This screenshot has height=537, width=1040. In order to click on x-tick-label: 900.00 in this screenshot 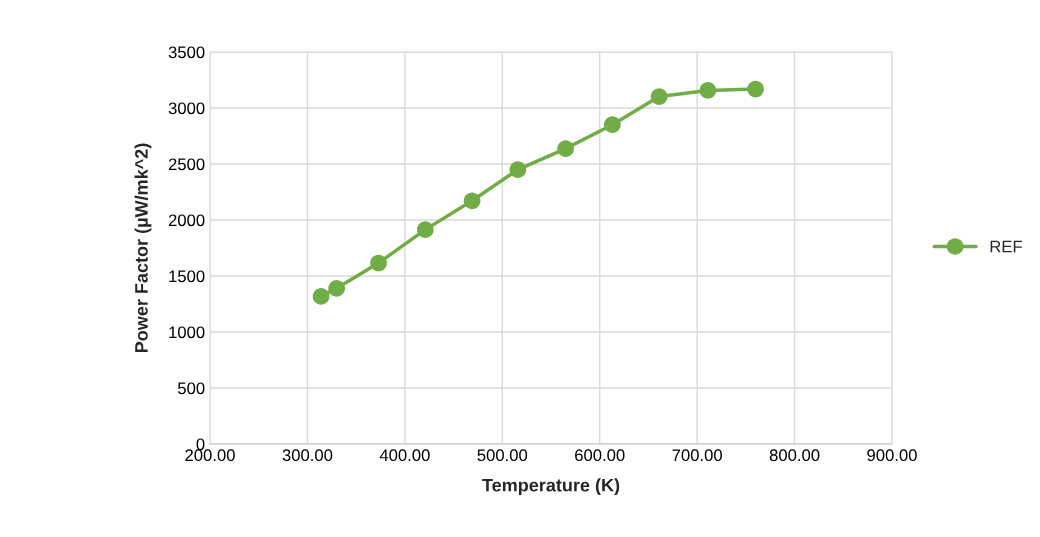, I will do `click(892, 455)`.